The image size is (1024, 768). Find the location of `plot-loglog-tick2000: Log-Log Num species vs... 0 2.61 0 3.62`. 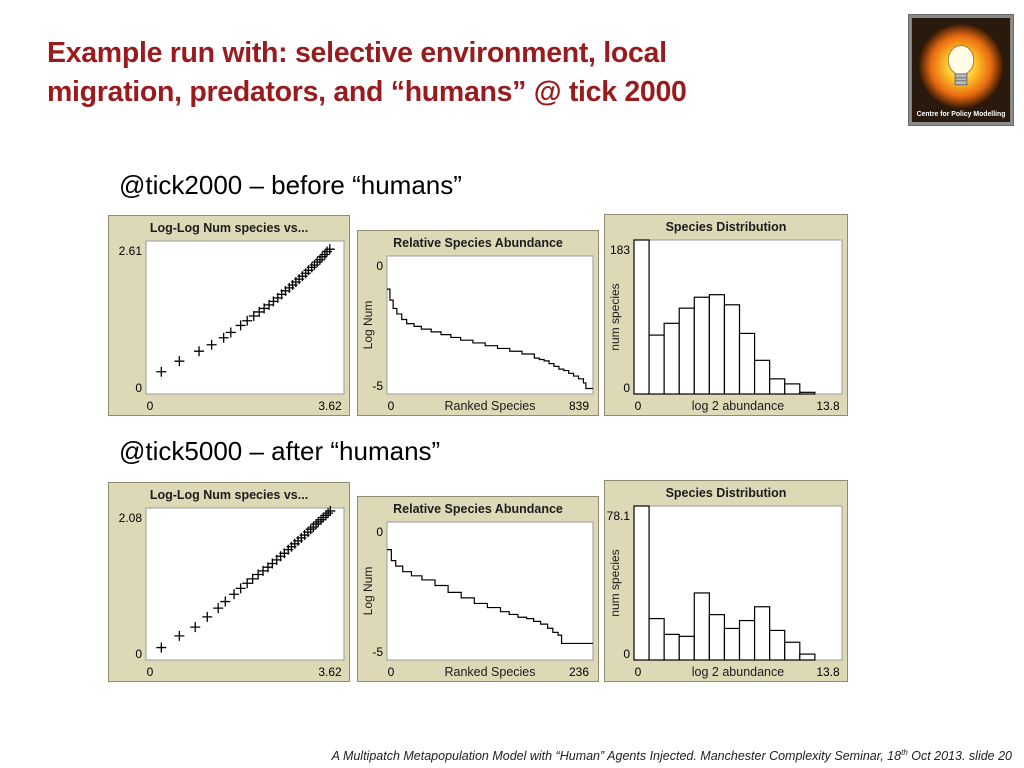

plot-loglog-tick2000: Log-Log Num species vs... 0 2.61 0 3.62 is located at coordinates (229, 315).